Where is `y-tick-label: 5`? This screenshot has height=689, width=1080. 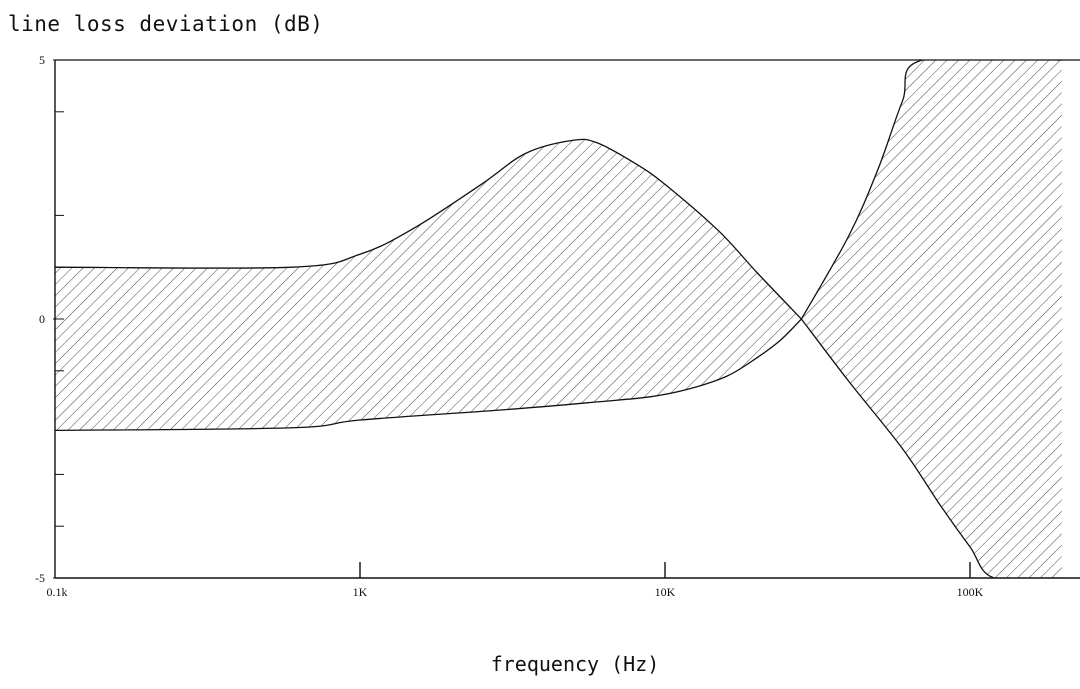 y-tick-label: 5 is located at coordinates (42, 60).